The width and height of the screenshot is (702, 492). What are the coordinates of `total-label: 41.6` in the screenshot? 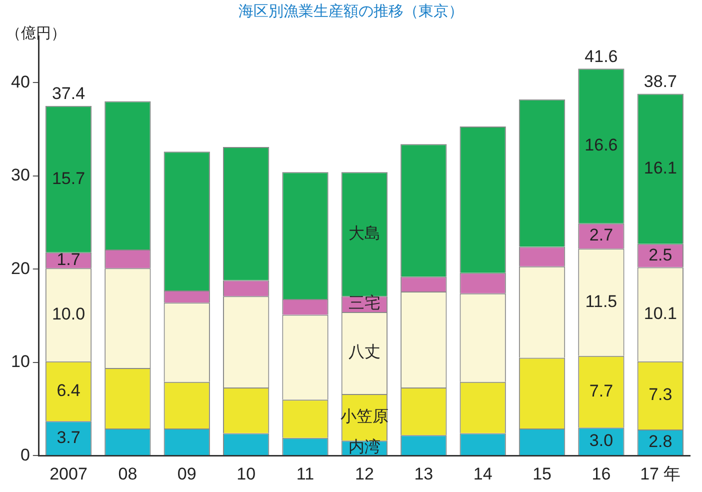 It's located at (601, 56).